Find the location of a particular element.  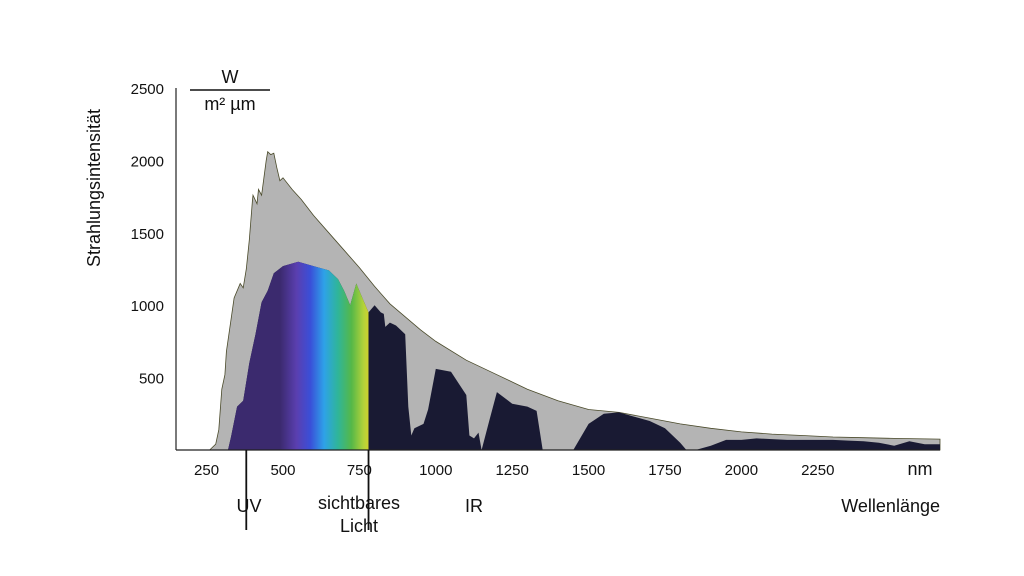

y-tick-label: 1000 is located at coordinates (147, 306).